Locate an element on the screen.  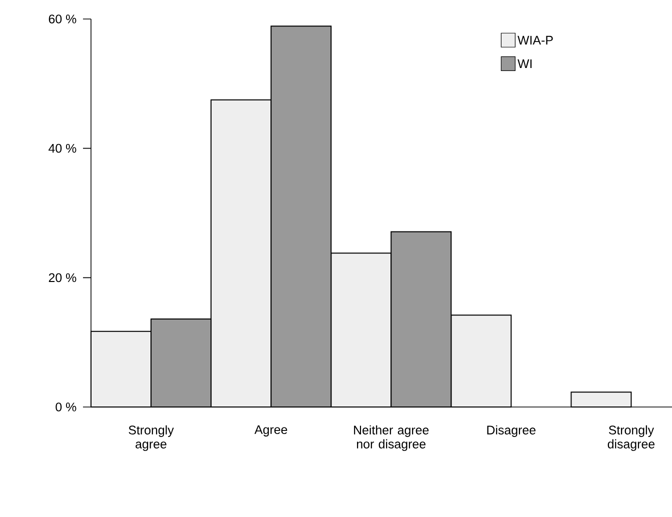
x-tick-label: Strongly agree is located at coordinates (151, 438).